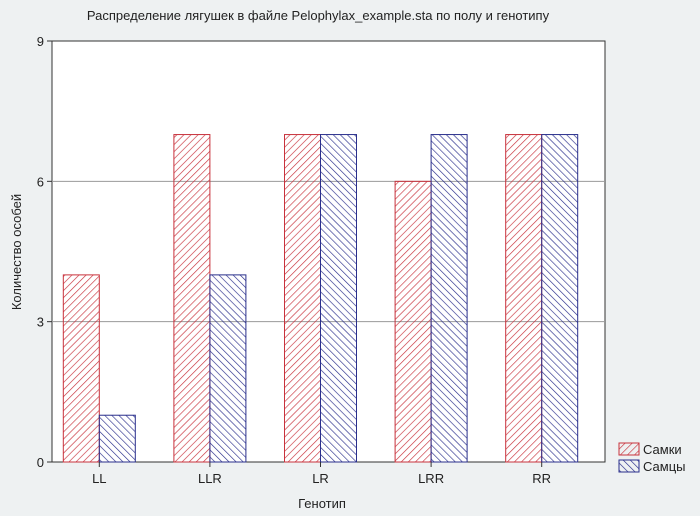  I want to click on bar-male-llr, so click(228, 368).